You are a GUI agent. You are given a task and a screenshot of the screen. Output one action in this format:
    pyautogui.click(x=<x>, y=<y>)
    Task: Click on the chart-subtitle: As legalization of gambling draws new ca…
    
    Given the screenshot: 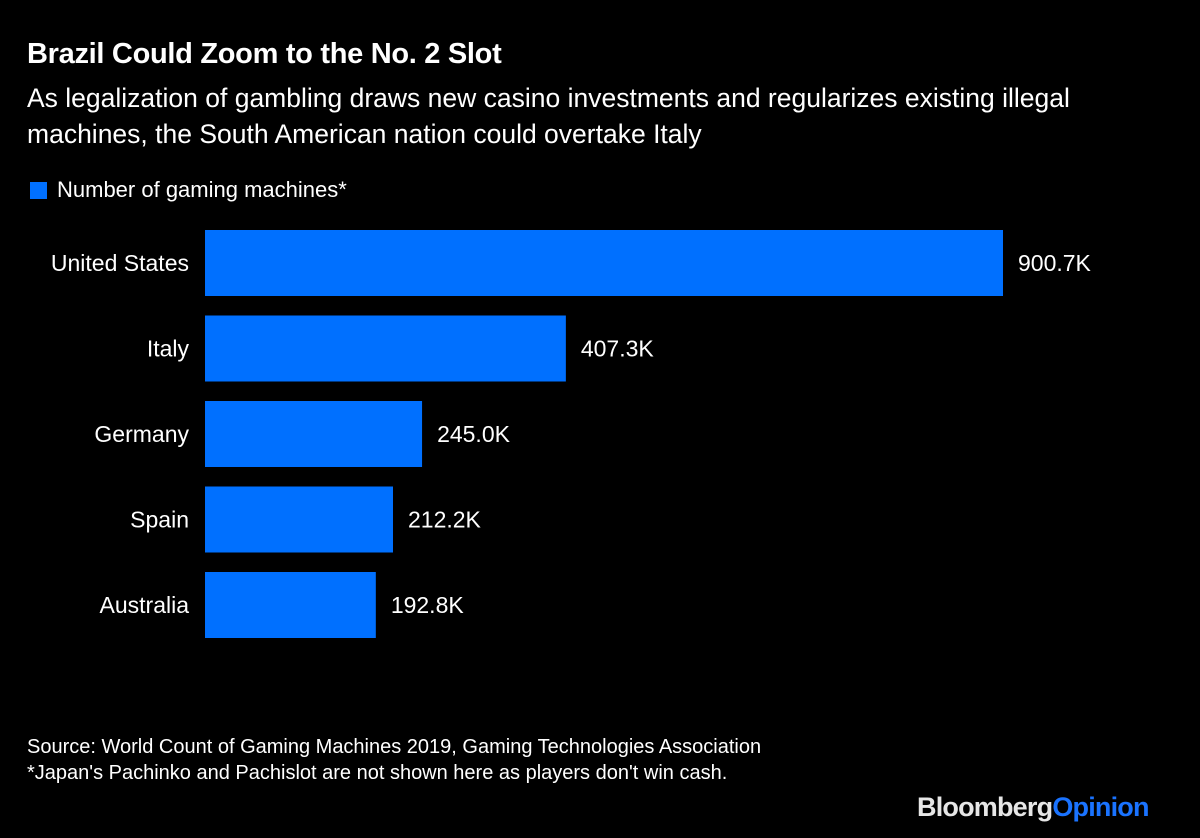 What is the action you would take?
    pyautogui.click(x=548, y=116)
    